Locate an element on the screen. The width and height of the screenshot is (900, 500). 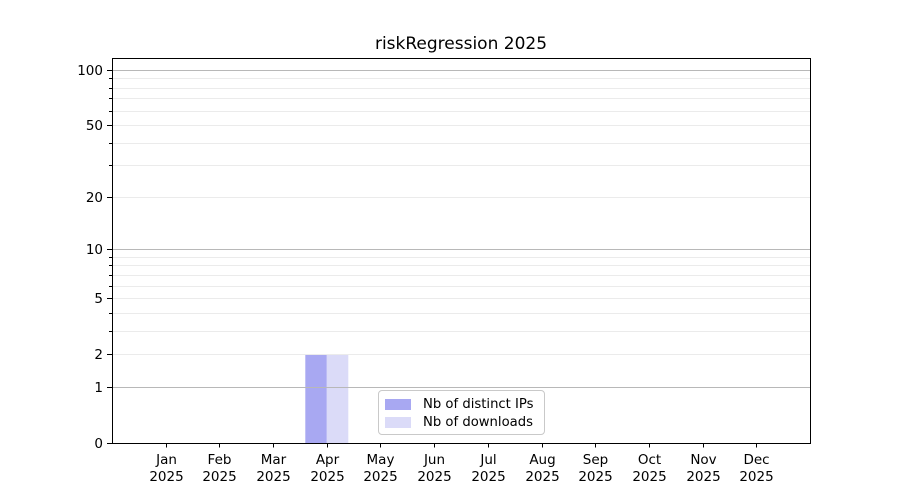
y-tick-label: 50 is located at coordinates (94, 126).